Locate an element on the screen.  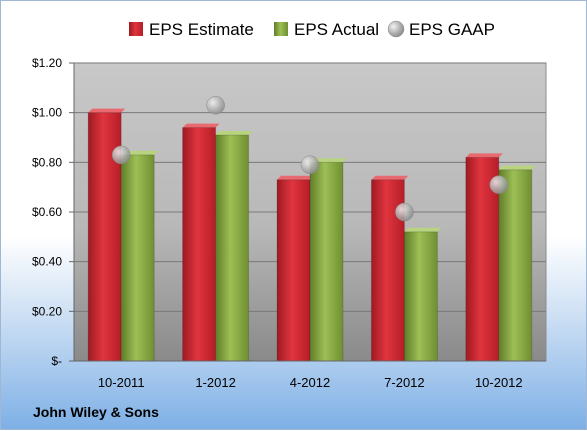
x-tick-label: 7-2012 is located at coordinates (404, 382).